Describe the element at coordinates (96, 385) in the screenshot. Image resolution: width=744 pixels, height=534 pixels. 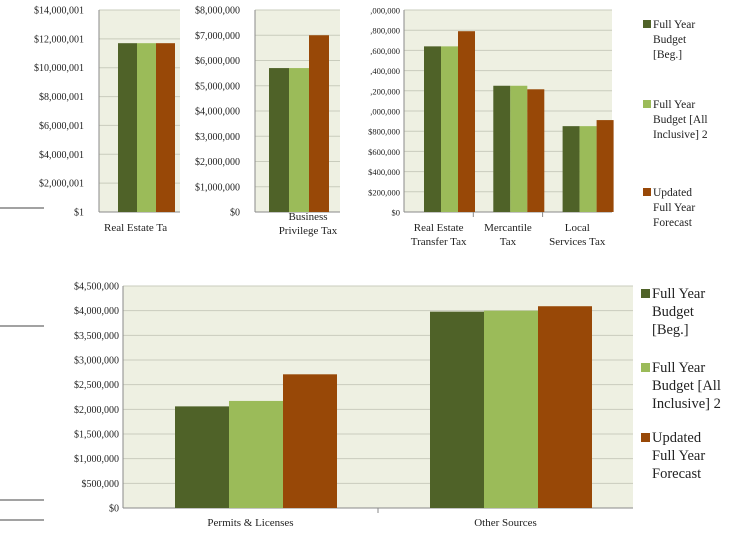
I see `y-tick-label: $2,500,000` at that location.